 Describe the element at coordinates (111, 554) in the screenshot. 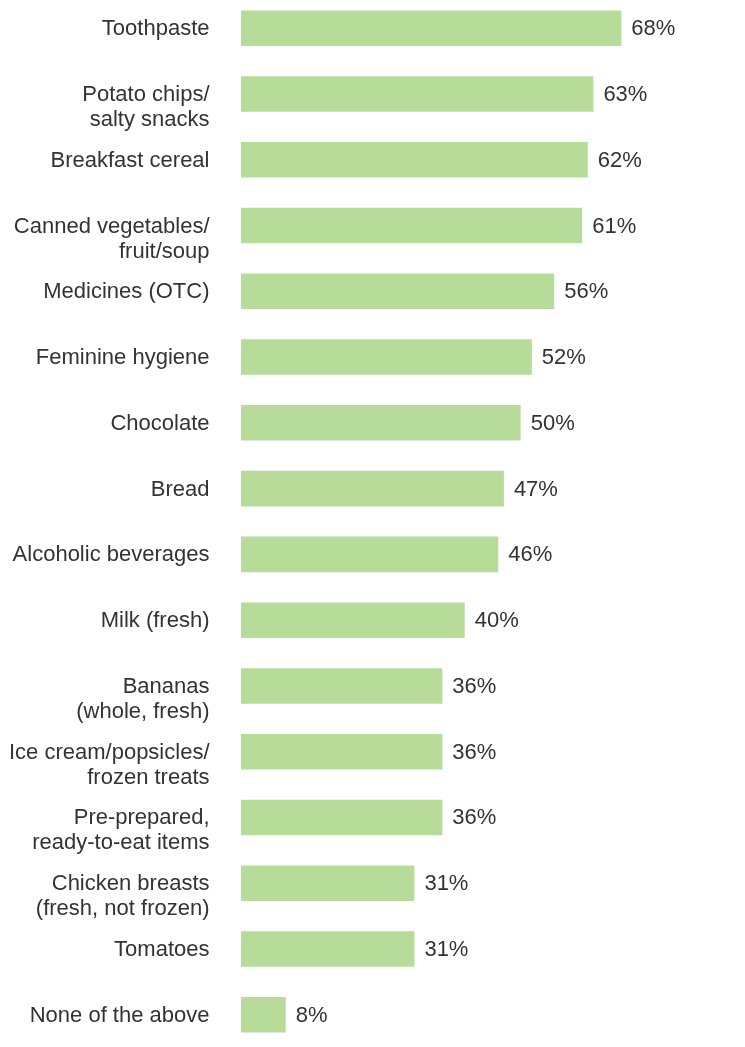

I see `y-tick-label: Alcoholic beverages` at that location.